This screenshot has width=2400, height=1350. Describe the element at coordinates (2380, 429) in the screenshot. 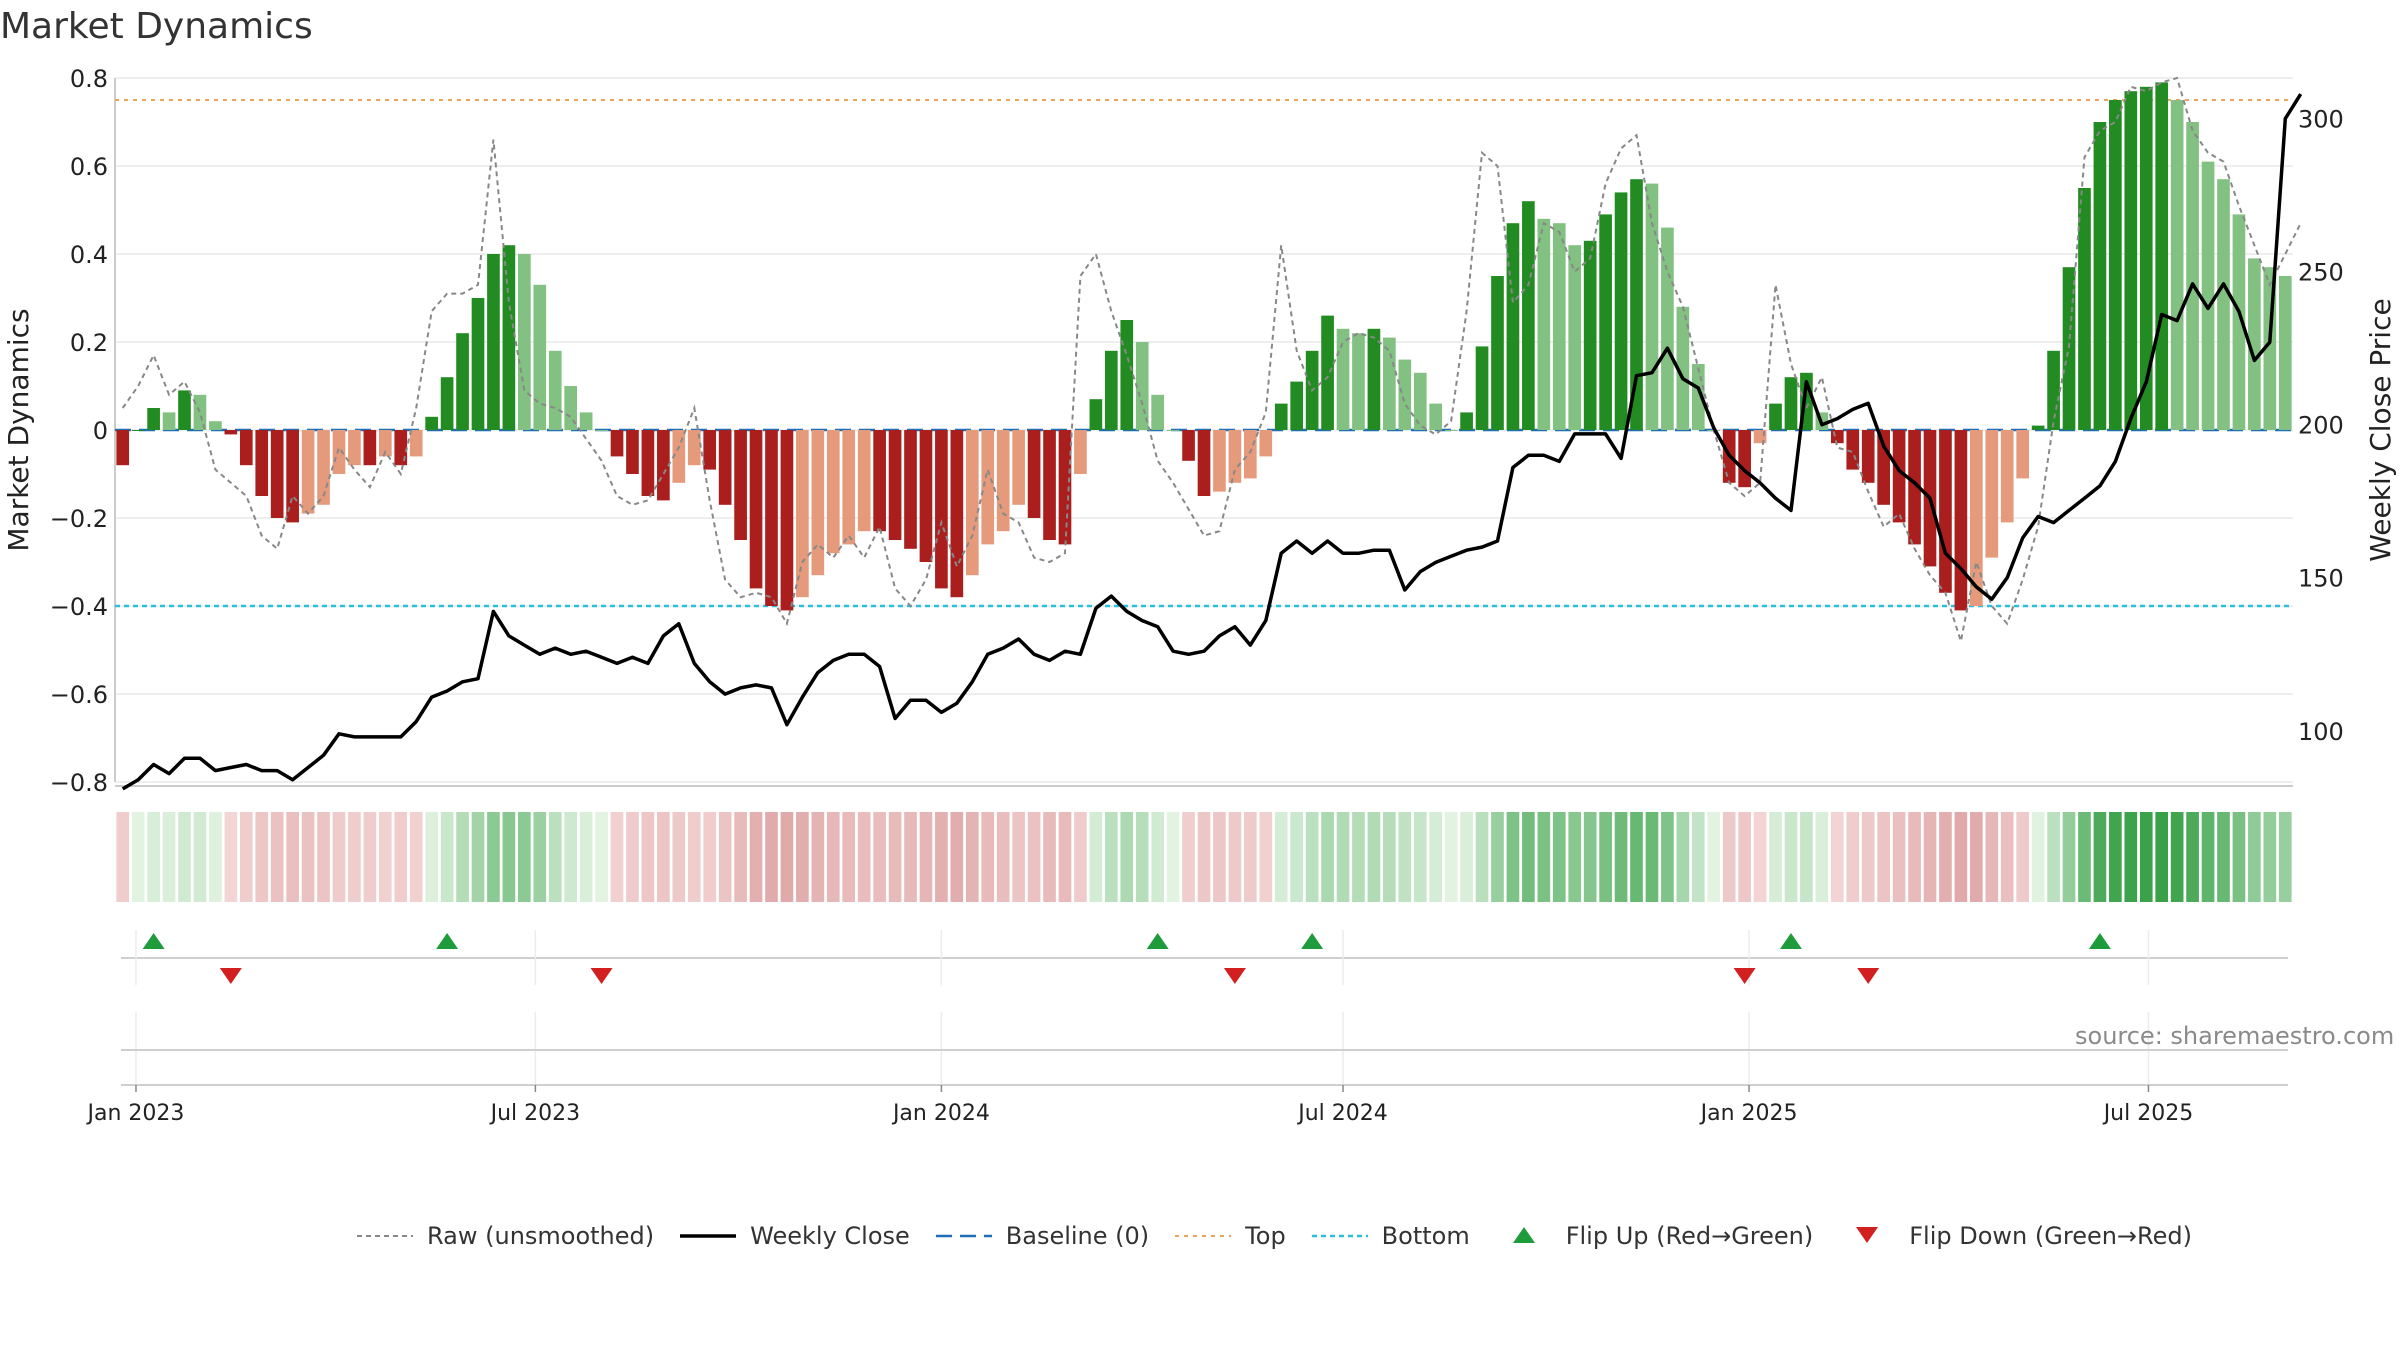

I see `y2-axis-title: Weekly Close Price` at that location.